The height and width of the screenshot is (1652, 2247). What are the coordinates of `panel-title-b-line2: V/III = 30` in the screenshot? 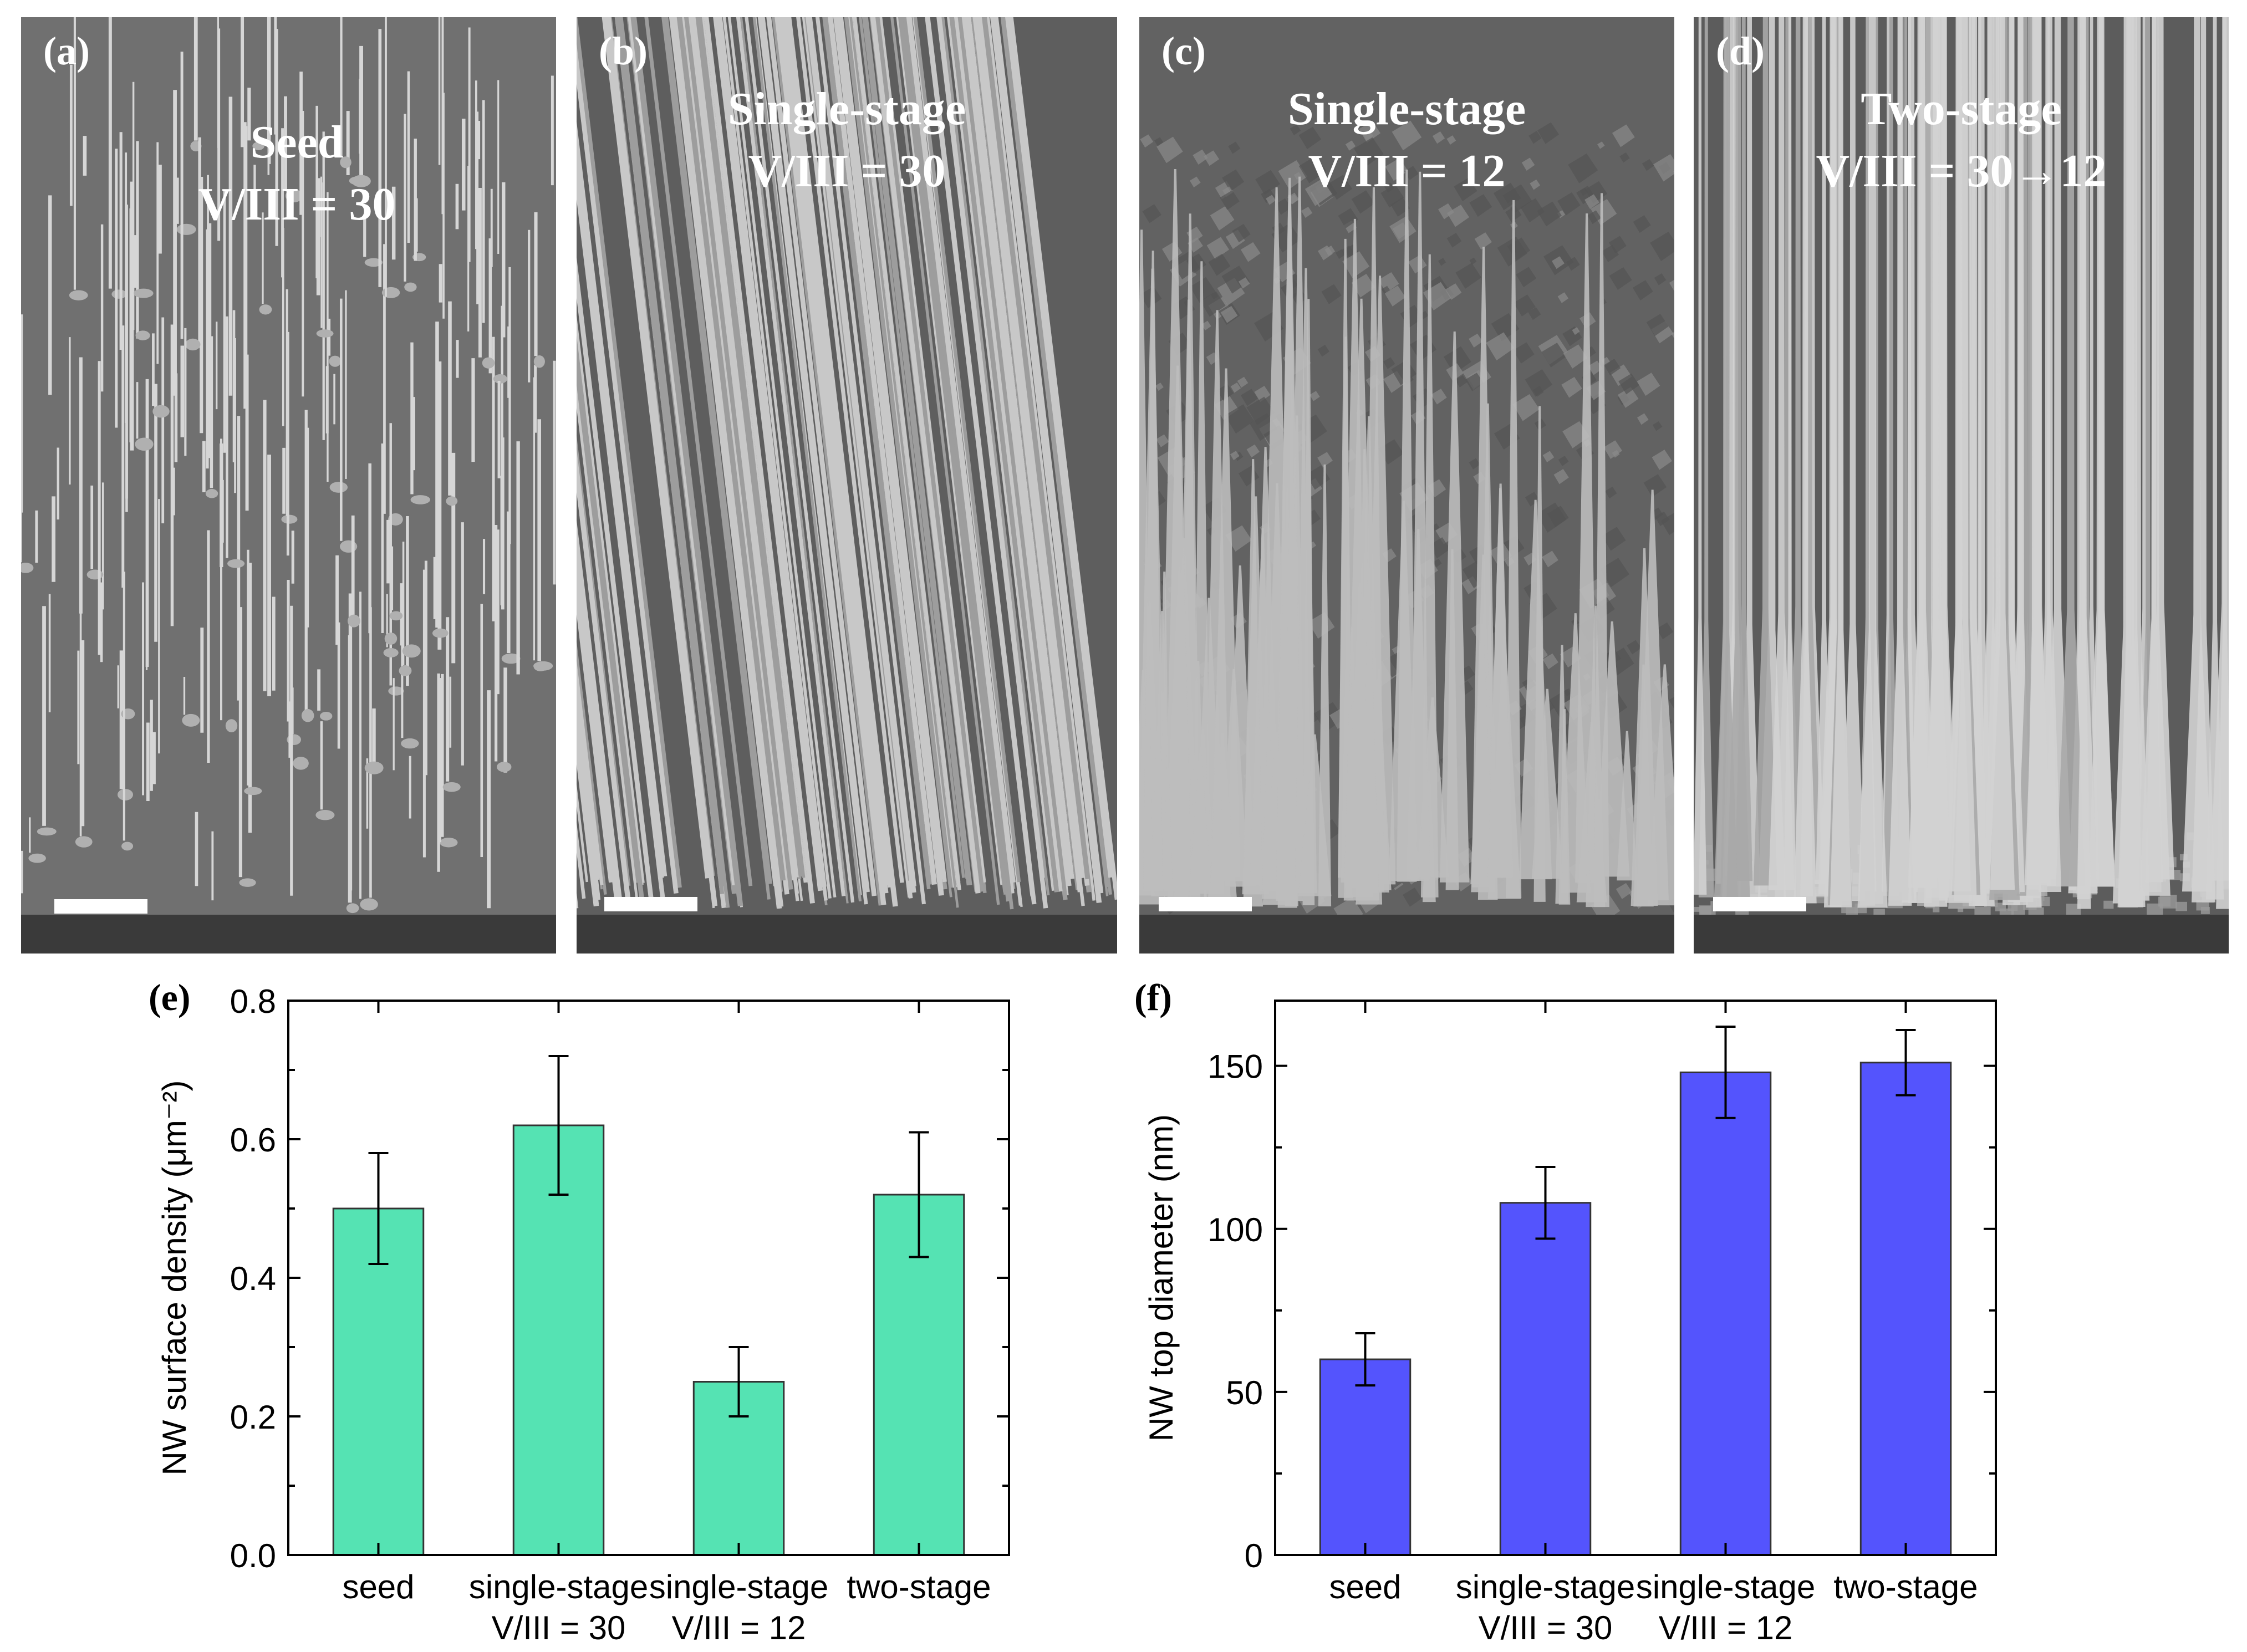 It's located at (847, 171).